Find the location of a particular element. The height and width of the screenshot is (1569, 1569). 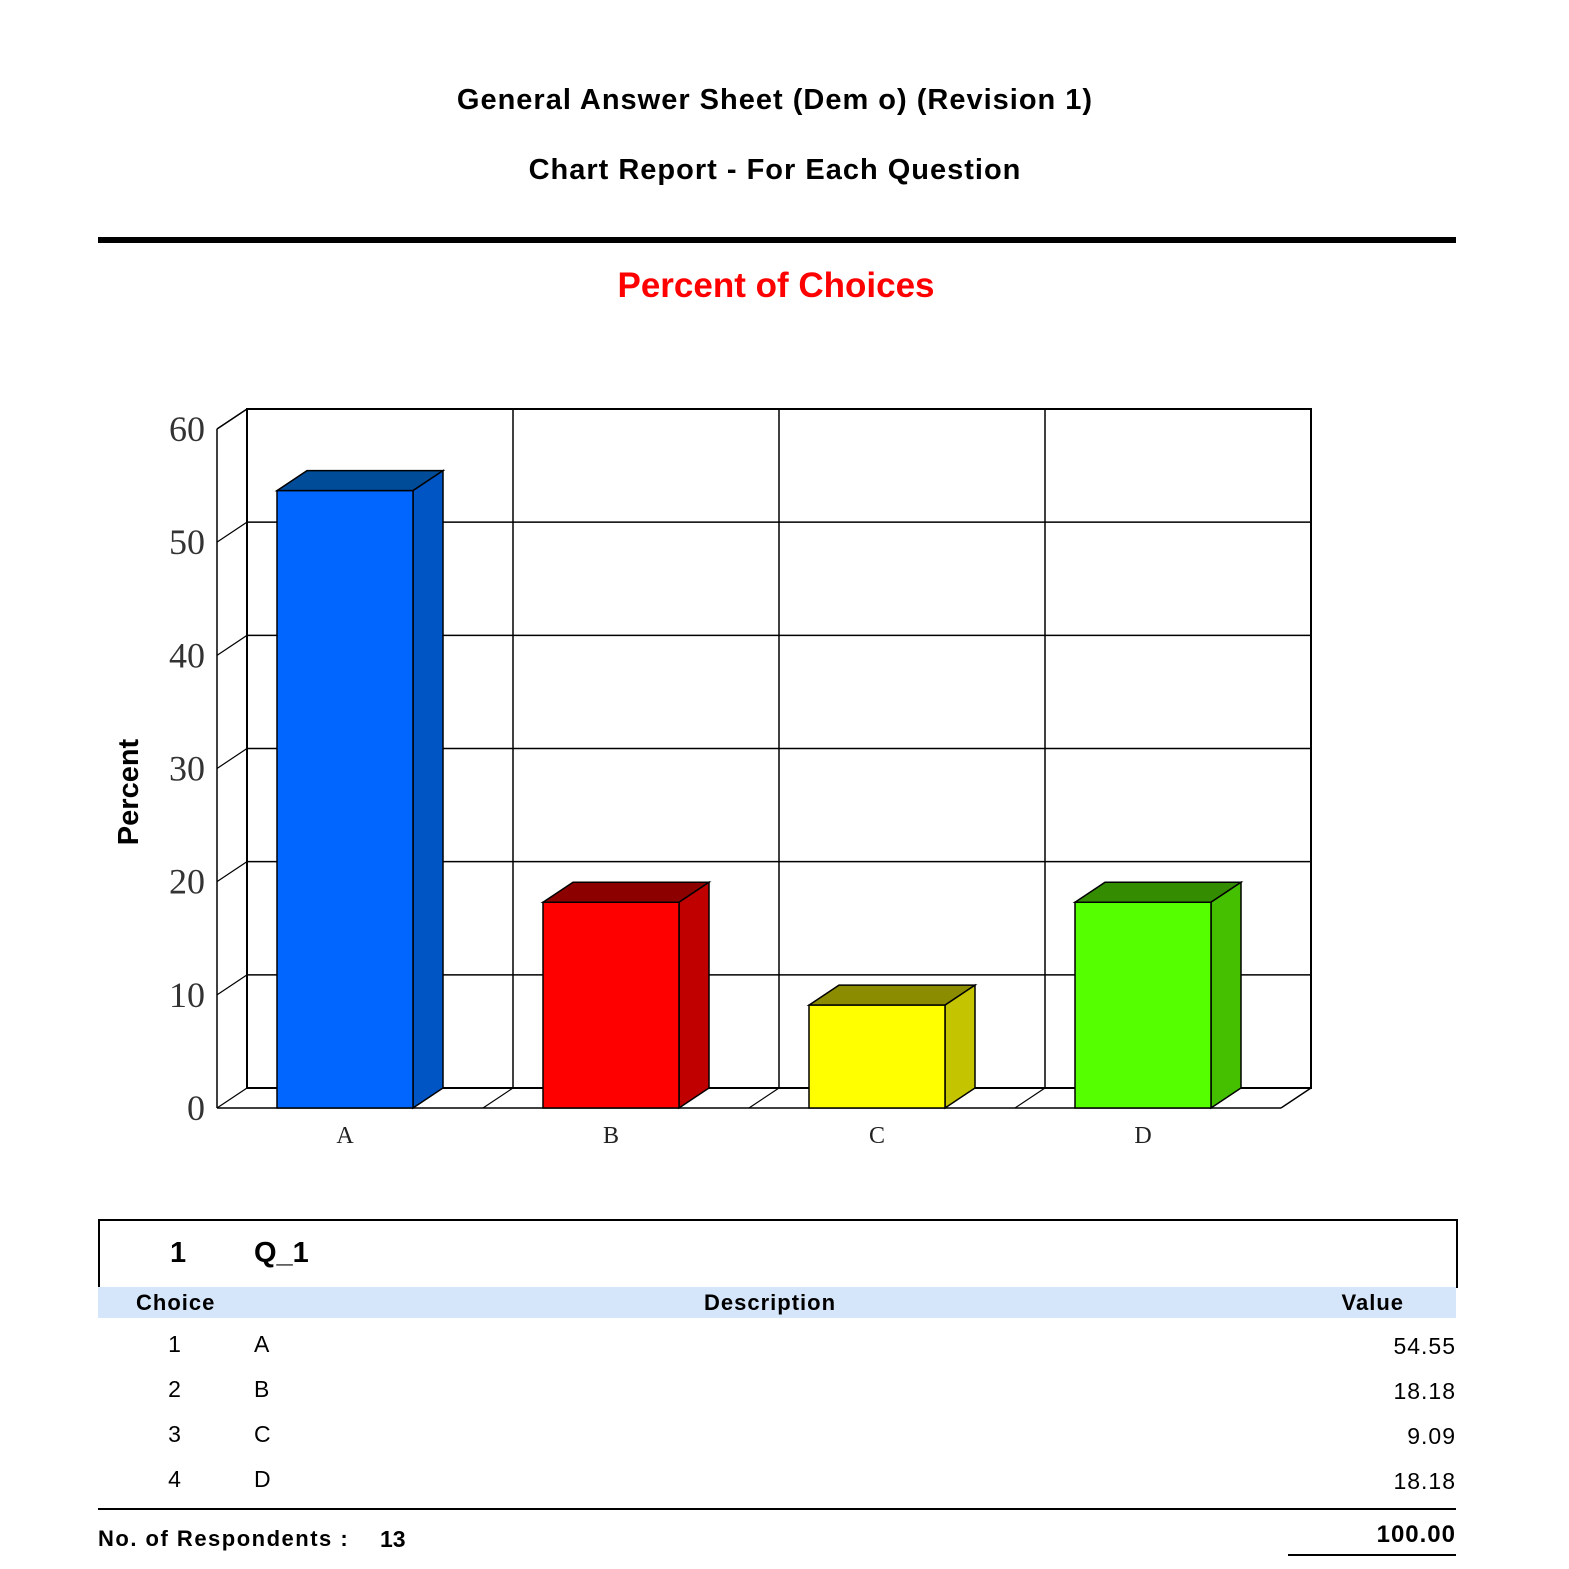

y-tick-label: 50 is located at coordinates (187, 542).